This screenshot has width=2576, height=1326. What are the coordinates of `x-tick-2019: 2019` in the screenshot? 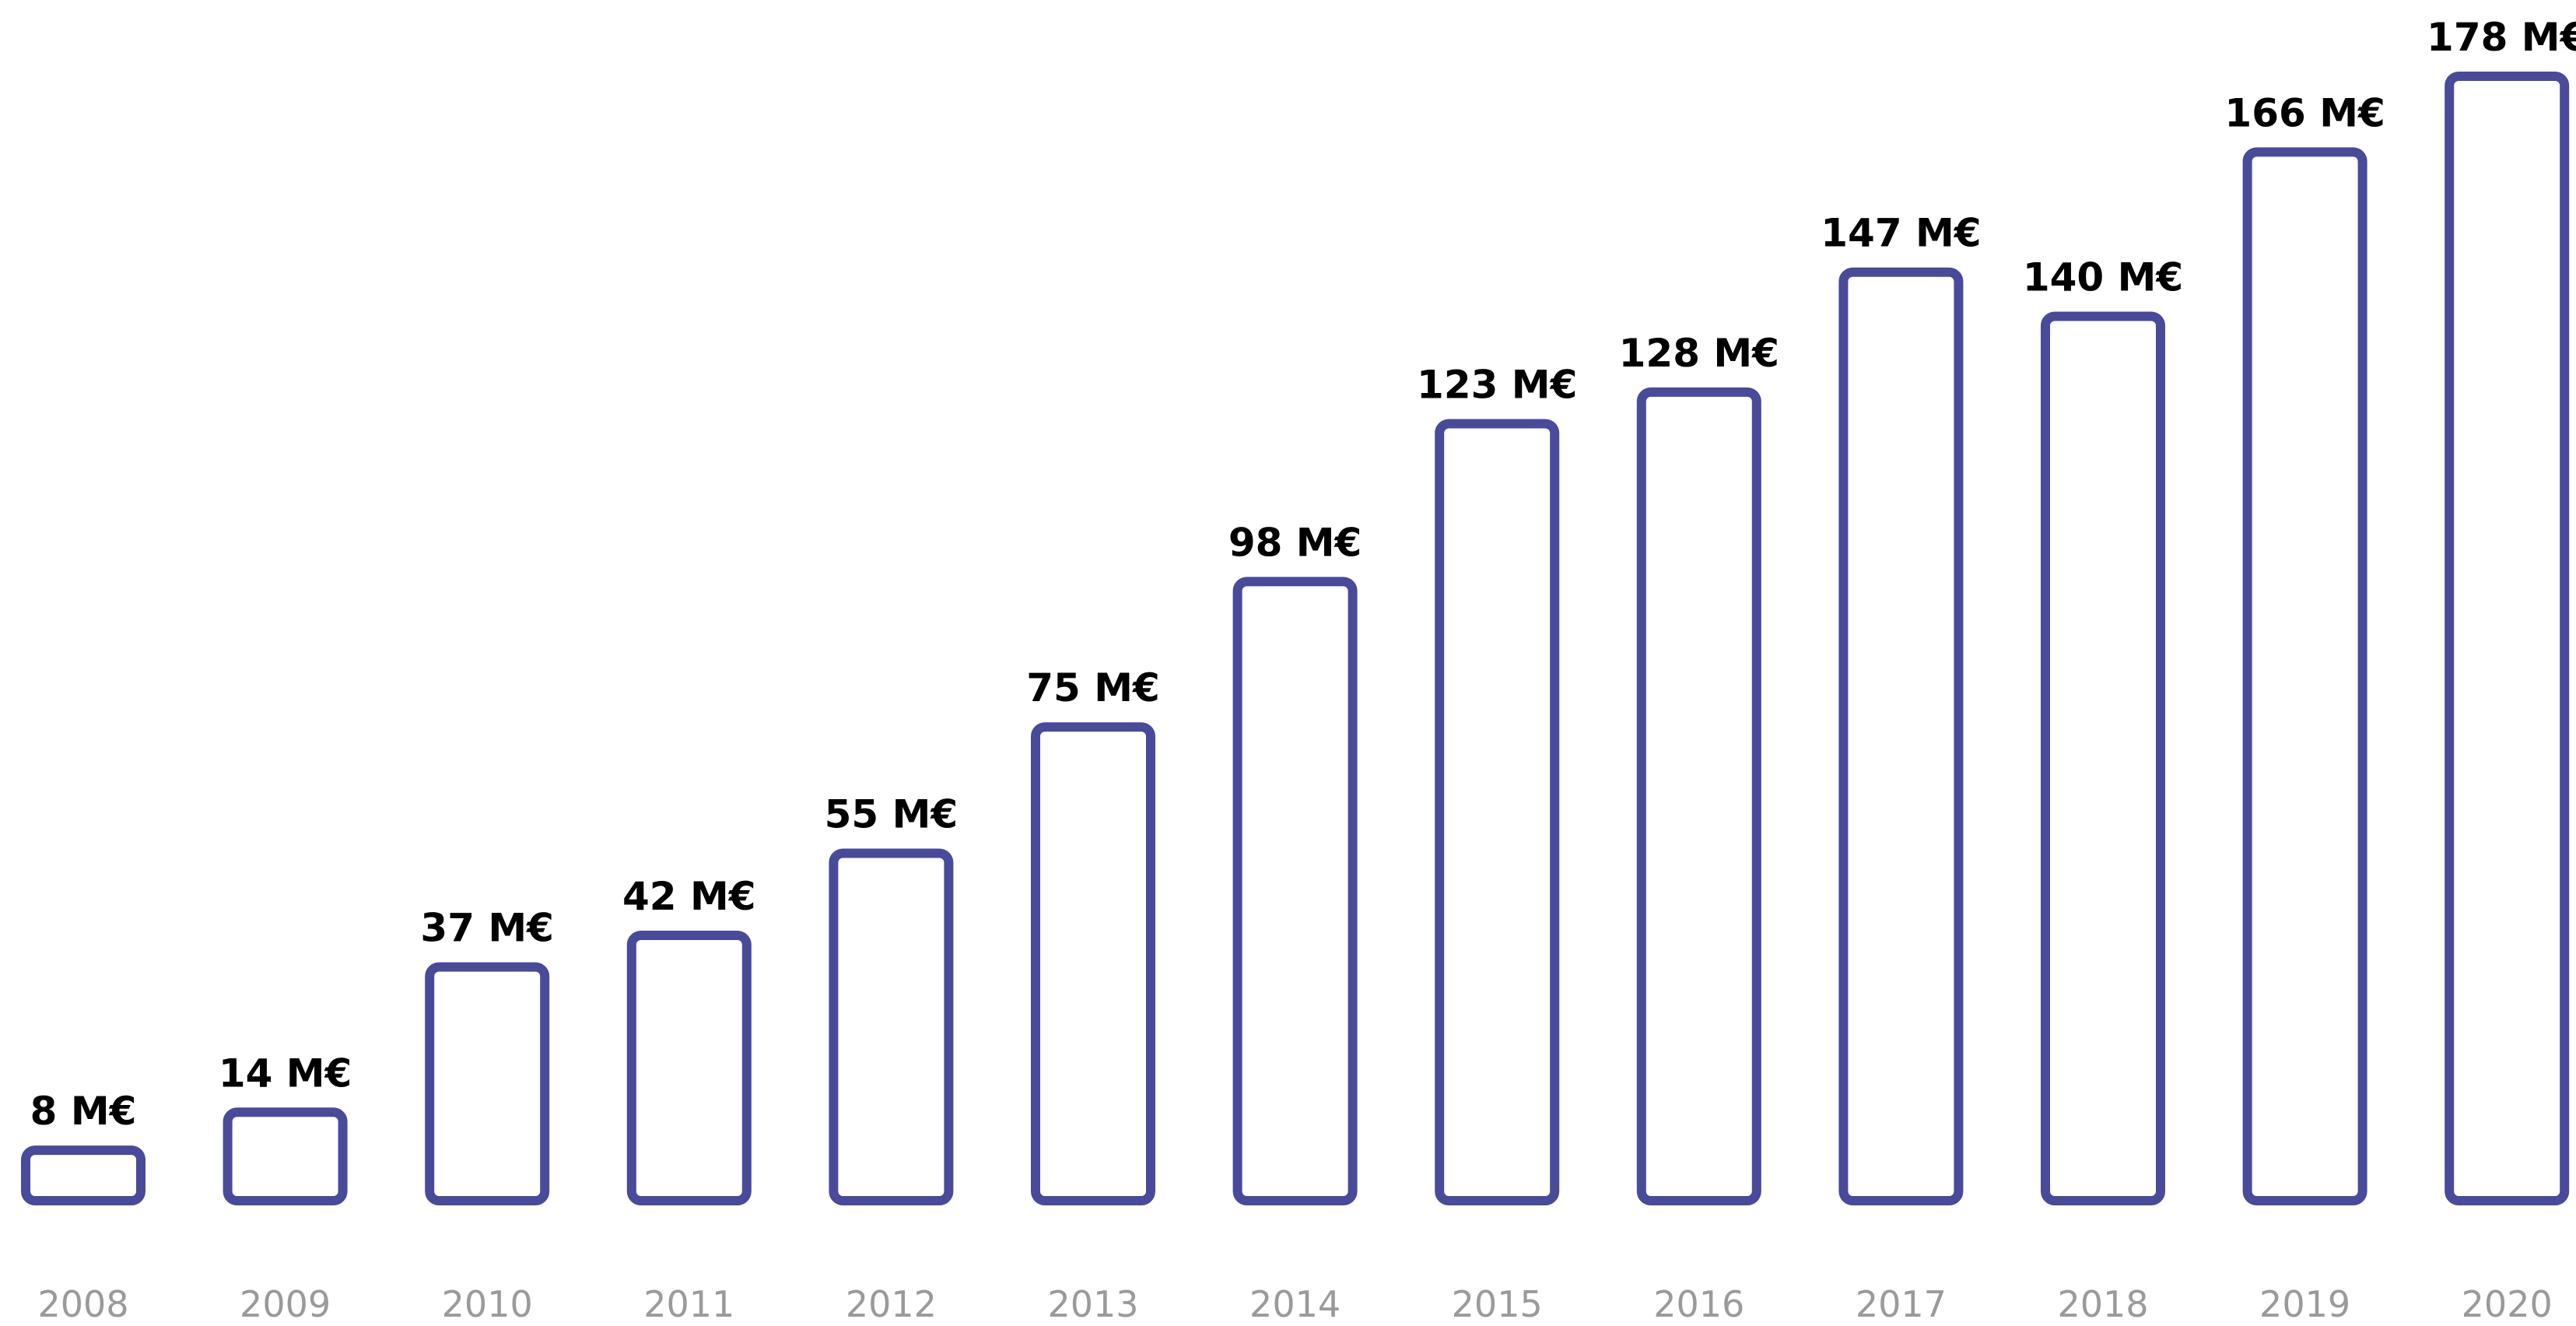 It's located at (2304, 1304).